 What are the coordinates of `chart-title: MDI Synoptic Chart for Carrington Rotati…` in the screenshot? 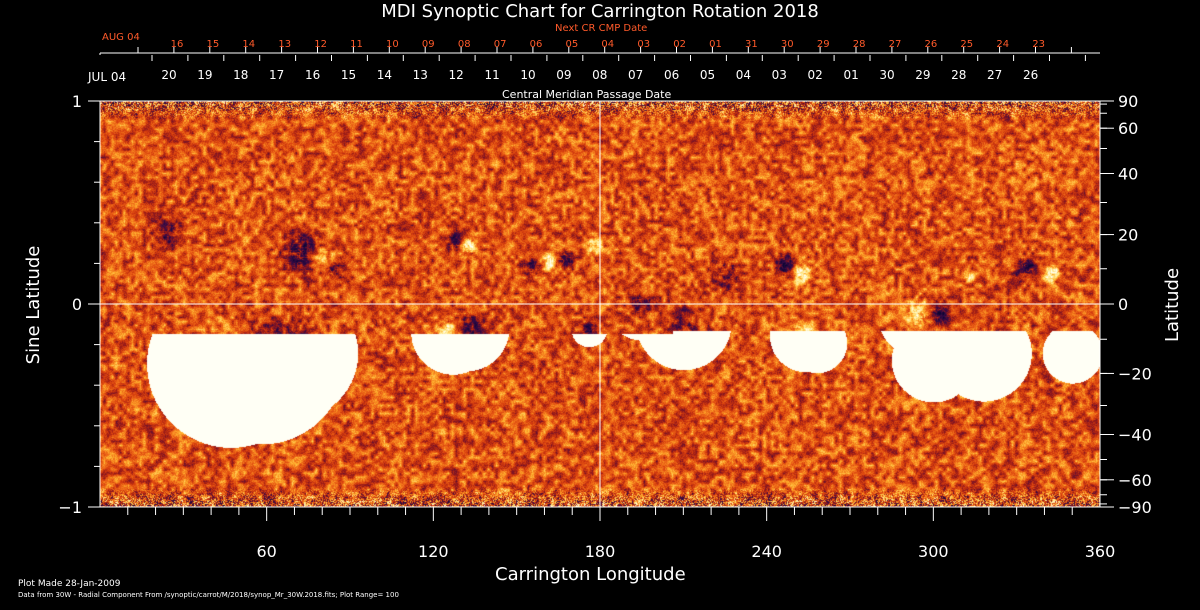 It's located at (600, 11).